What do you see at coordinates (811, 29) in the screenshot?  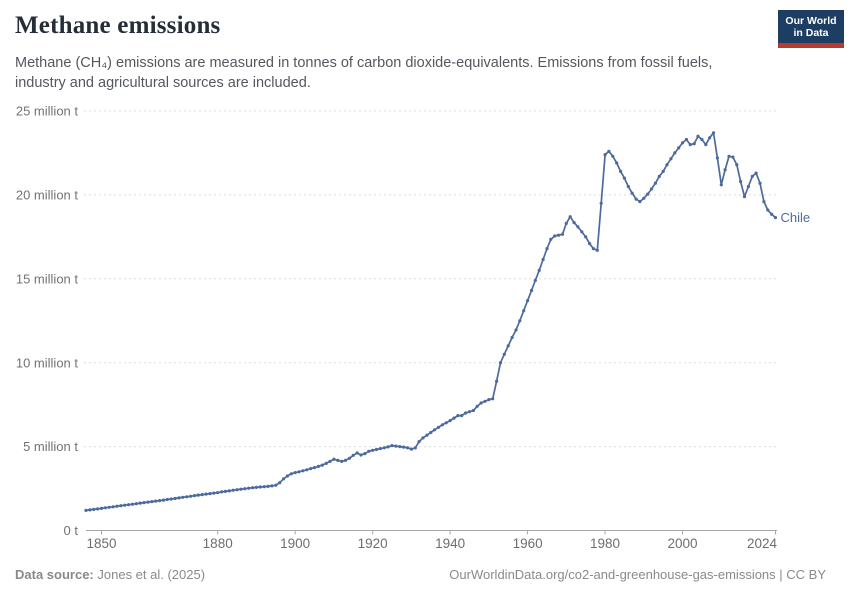 I see `owid-logo: Our World in Data` at bounding box center [811, 29].